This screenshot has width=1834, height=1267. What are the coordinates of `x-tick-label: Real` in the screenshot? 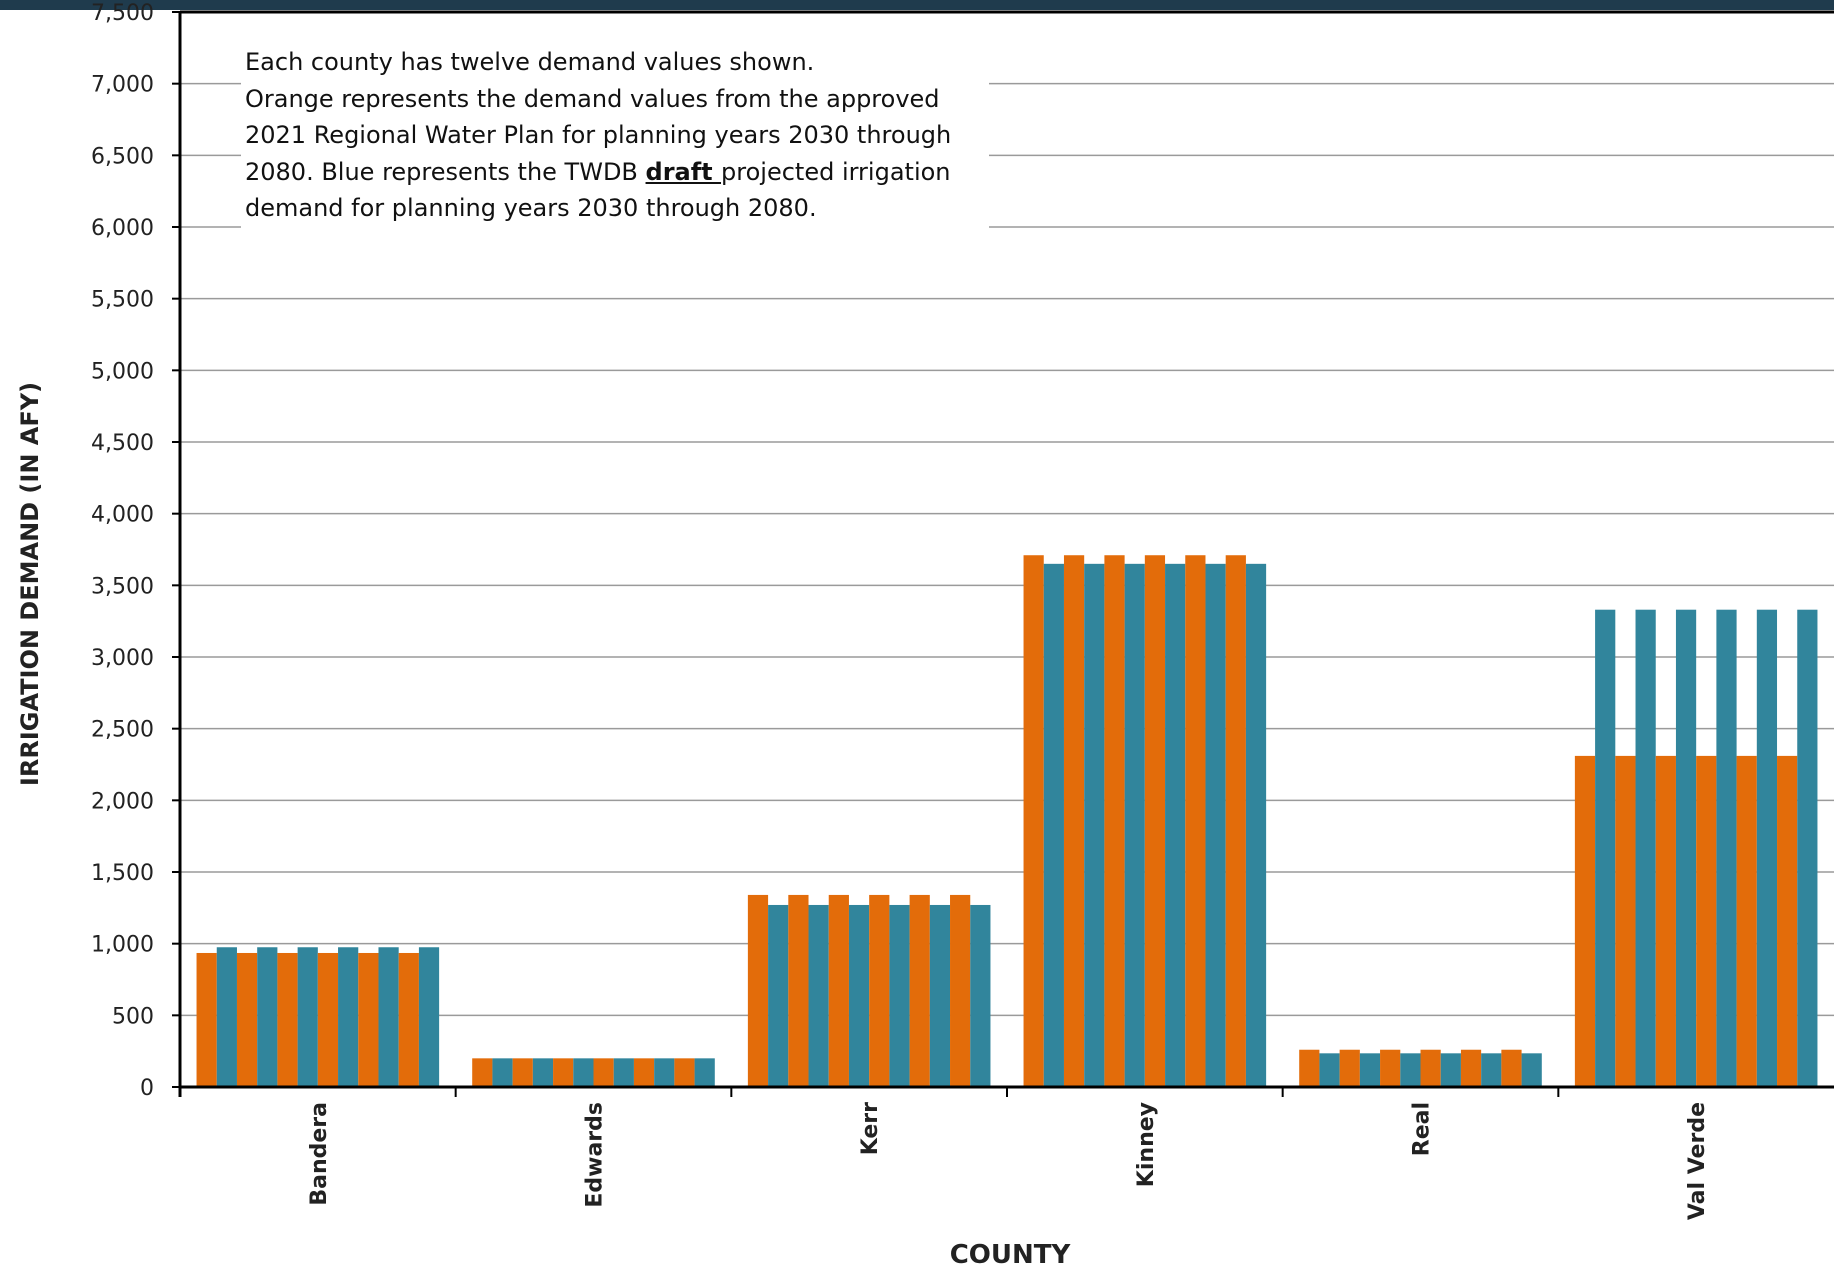 It's located at (1422, 1129).